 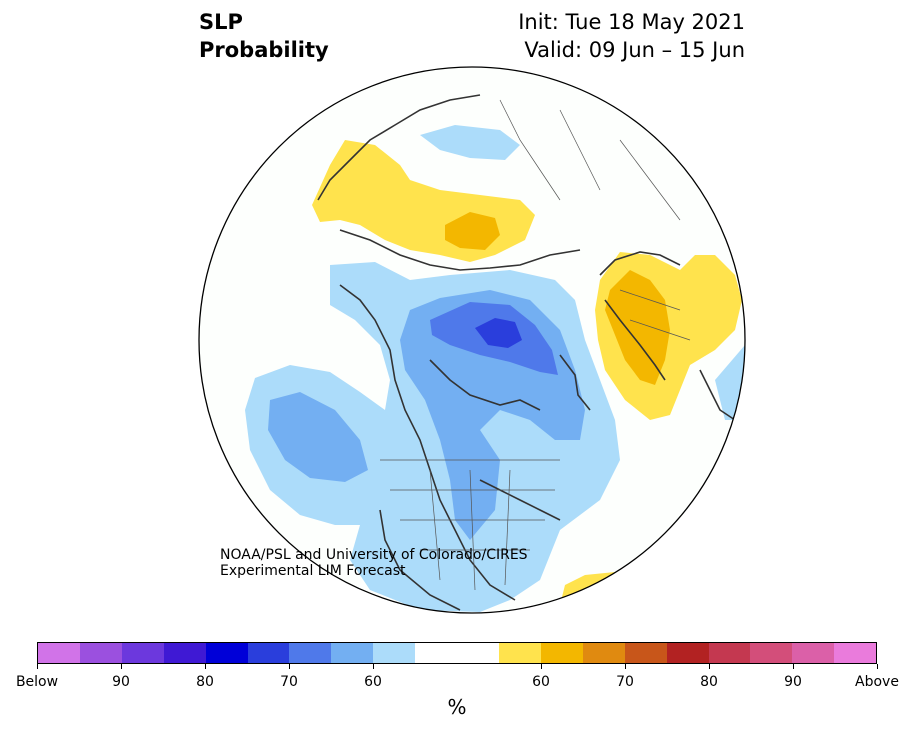 I want to click on map-title: SLP Probability, so click(x=264, y=36).